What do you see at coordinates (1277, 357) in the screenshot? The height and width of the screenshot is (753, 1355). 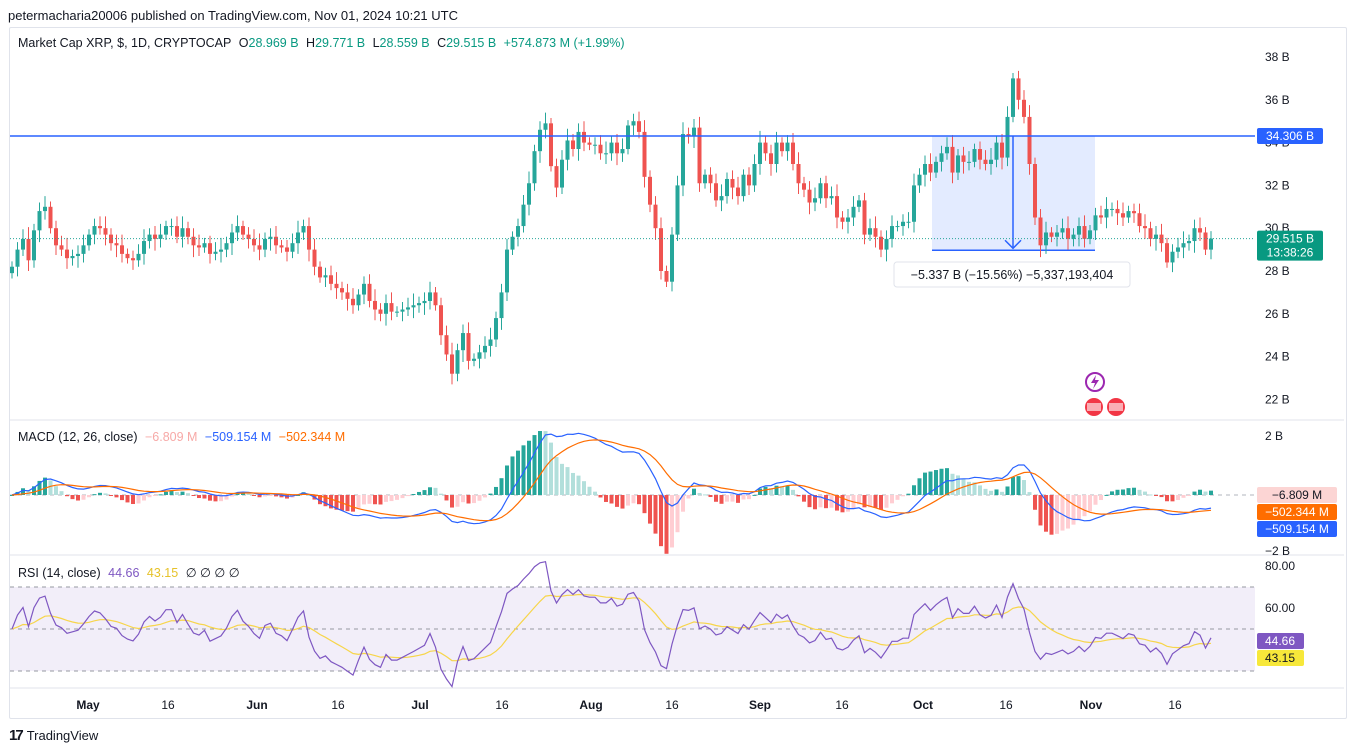 I see `y-tick-label: 24 B` at bounding box center [1277, 357].